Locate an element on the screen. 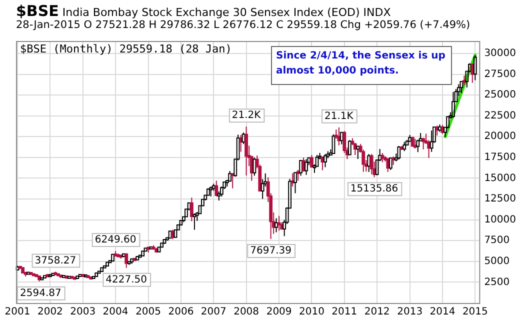 Image resolution: width=523 pixels, height=321 pixels. annotation: 6249.60 is located at coordinates (115, 240).